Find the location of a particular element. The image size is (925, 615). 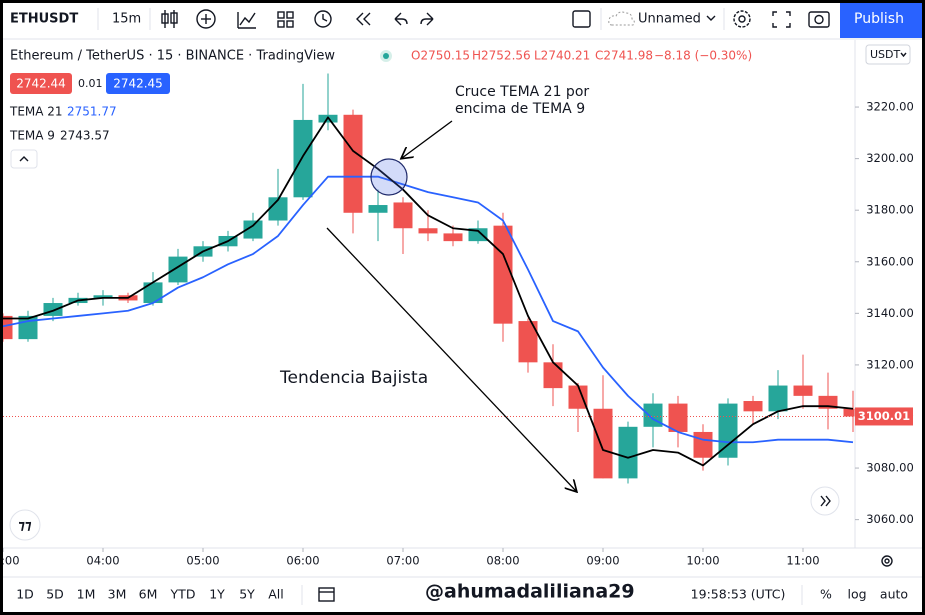

alert-icon is located at coordinates (323, 19).